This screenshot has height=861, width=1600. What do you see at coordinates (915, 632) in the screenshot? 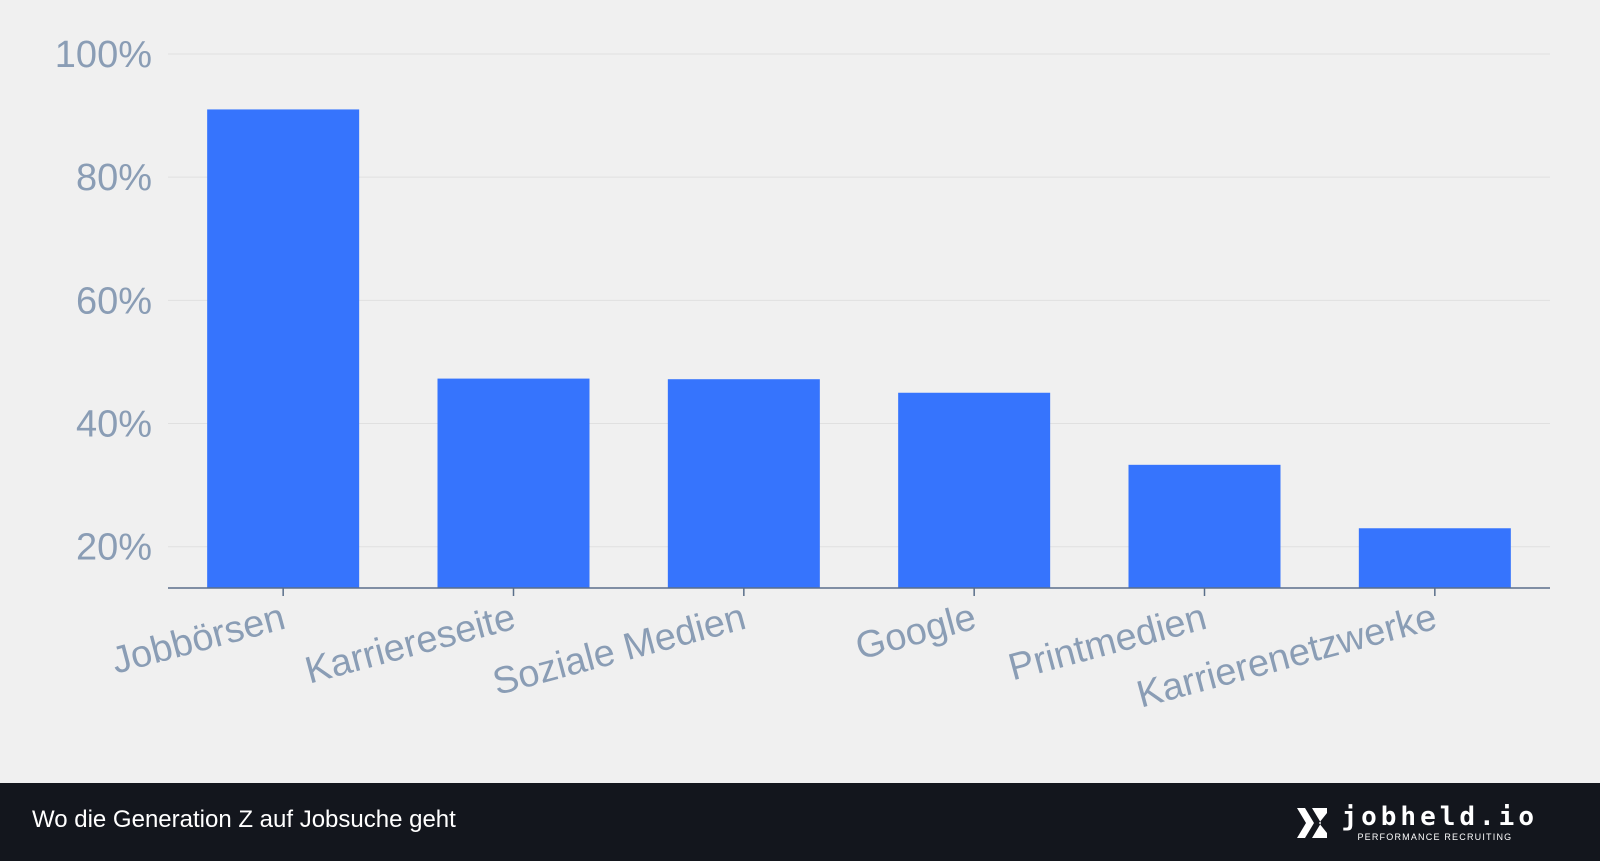
I see `x-category-label: Google` at bounding box center [915, 632].